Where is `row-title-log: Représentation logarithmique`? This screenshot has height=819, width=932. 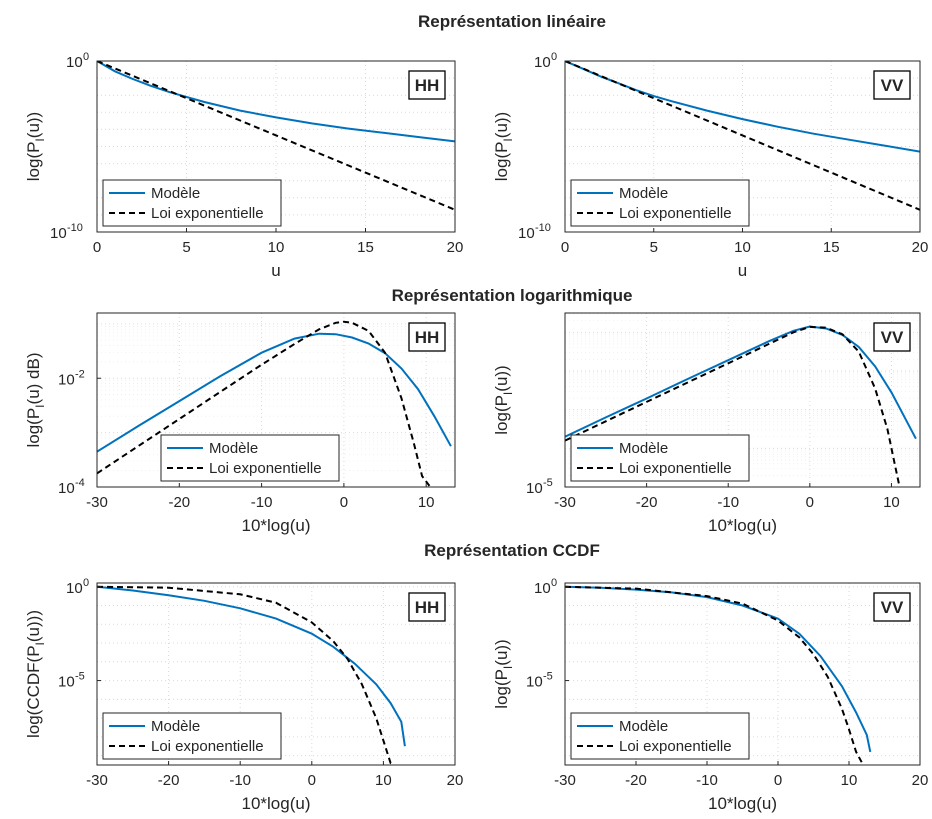
row-title-log: Représentation logarithmique is located at coordinates (512, 295).